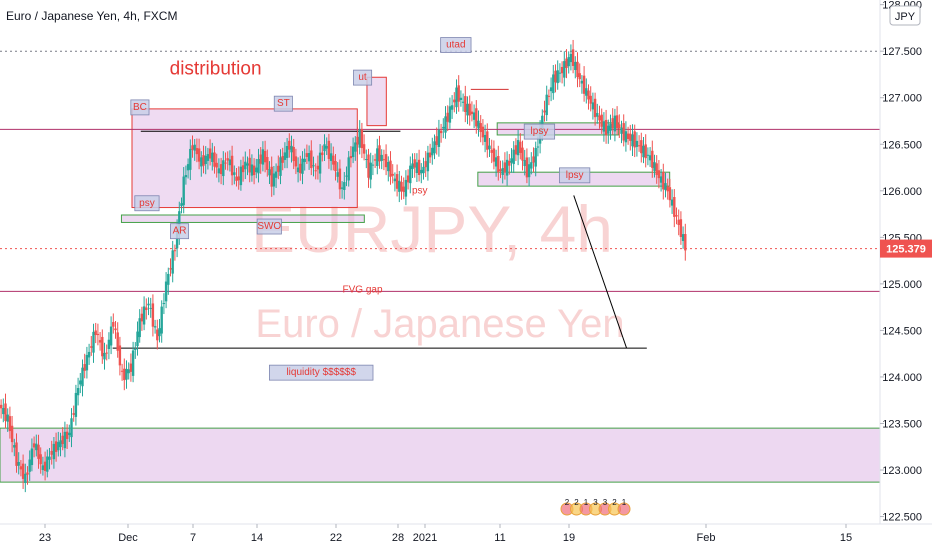  I want to click on annotation-label: utad, so click(455, 45).